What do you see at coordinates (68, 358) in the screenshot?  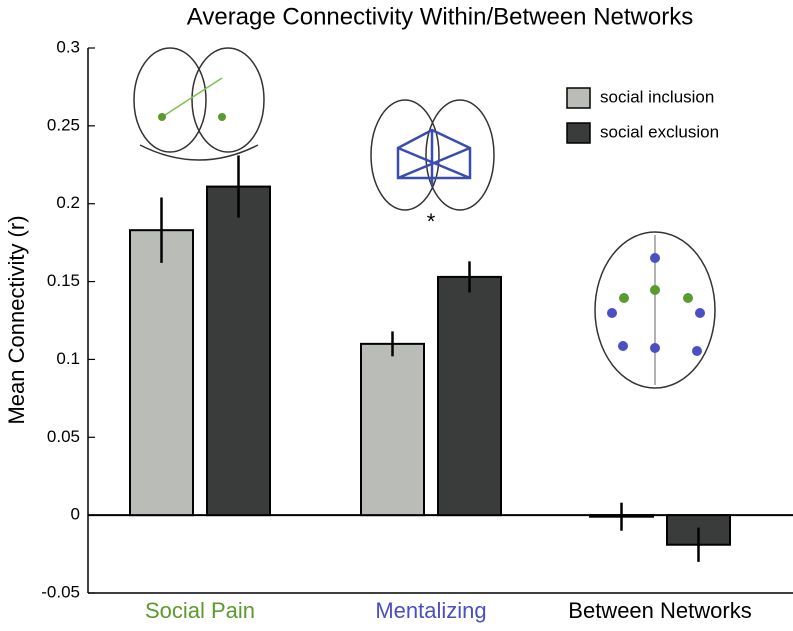 I see `y-tick-label: 0.1` at bounding box center [68, 358].